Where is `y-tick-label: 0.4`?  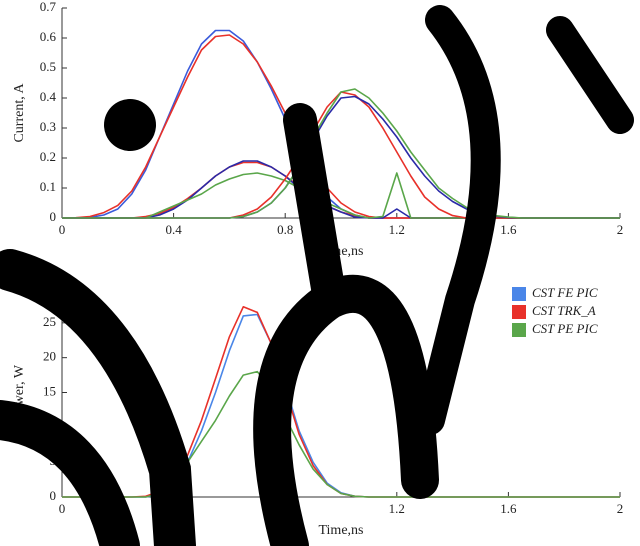
y-tick-label: 0.4 is located at coordinates (48, 96).